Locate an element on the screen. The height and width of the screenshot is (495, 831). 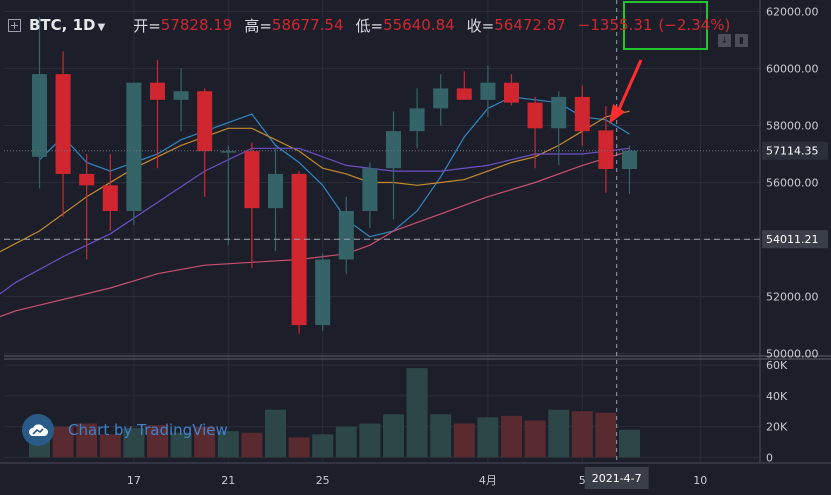
time-tick-label: 21 is located at coordinates (228, 480).